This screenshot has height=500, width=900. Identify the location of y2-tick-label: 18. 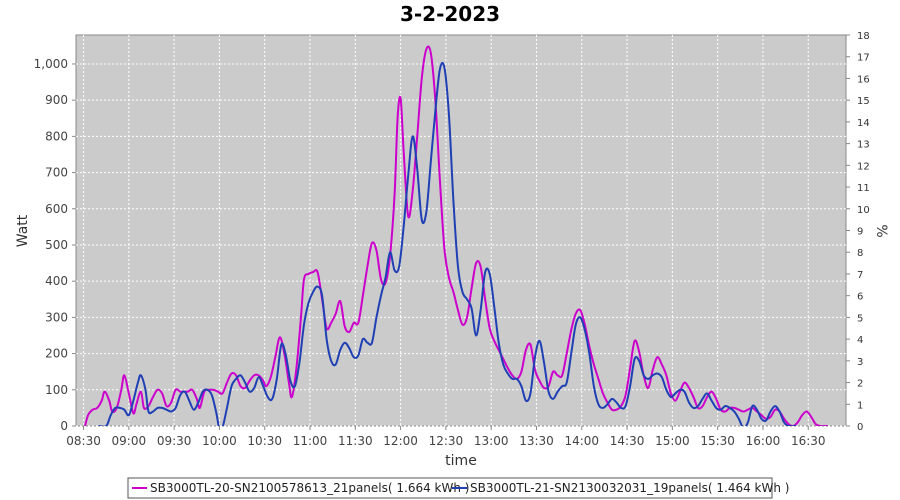
(863, 36).